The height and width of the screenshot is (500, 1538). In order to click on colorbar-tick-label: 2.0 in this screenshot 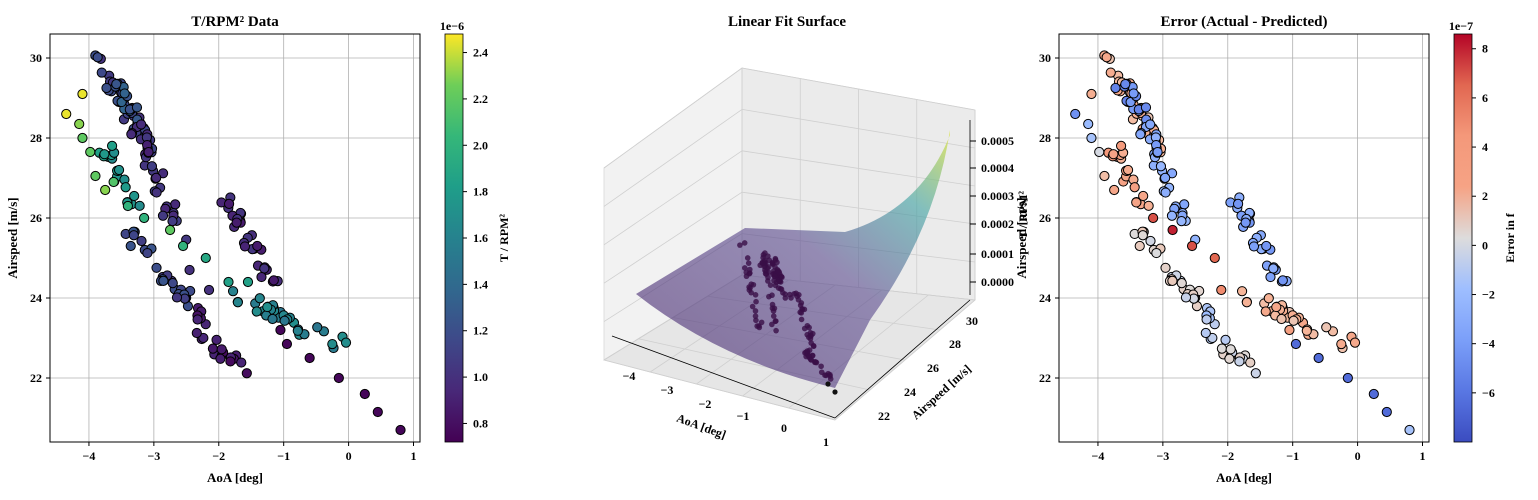, I will do `click(480, 145)`.